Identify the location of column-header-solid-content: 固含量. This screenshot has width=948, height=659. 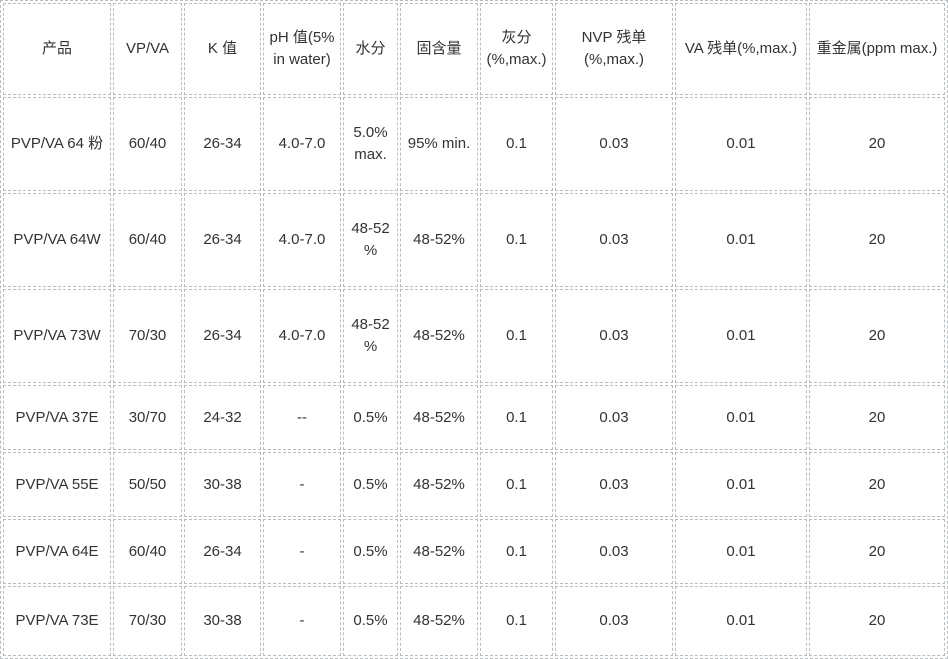
(439, 49).